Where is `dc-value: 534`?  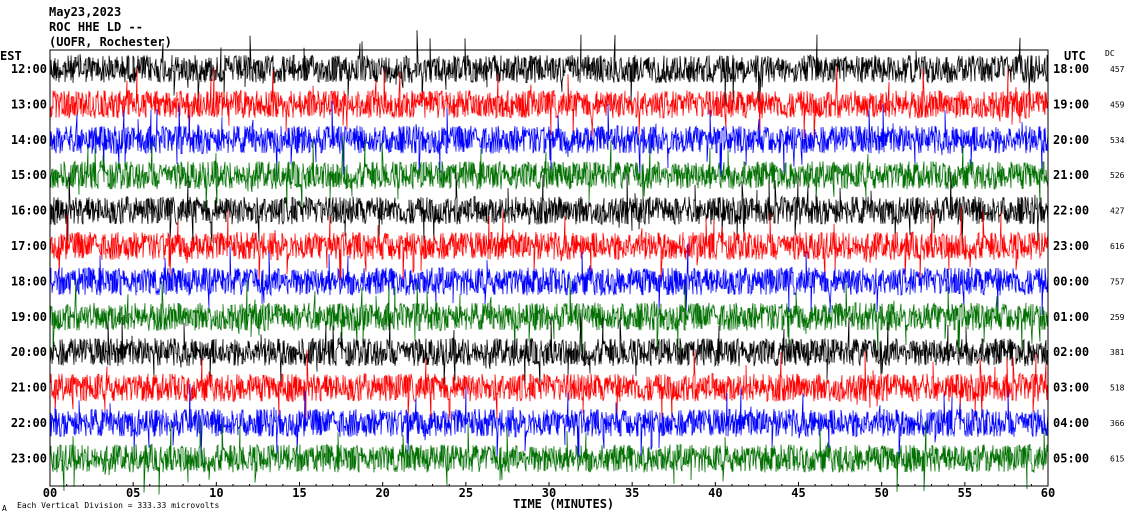 dc-value: 534 is located at coordinates (1117, 140).